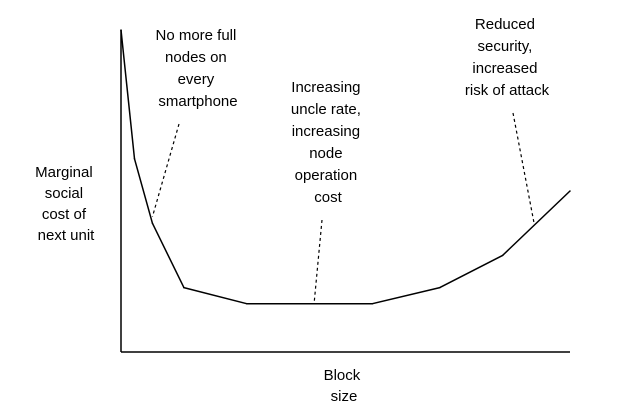 Image resolution: width=638 pixels, height=412 pixels. I want to click on x-axis-label-line: Block, so click(342, 375).